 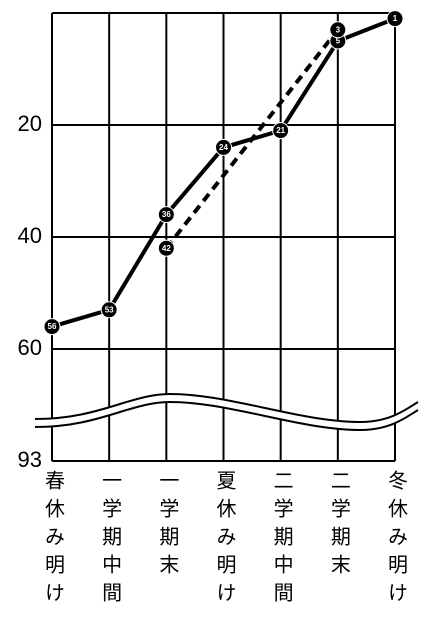 I want to click on x-tick-label: 二学期中間, so click(x=282, y=540).